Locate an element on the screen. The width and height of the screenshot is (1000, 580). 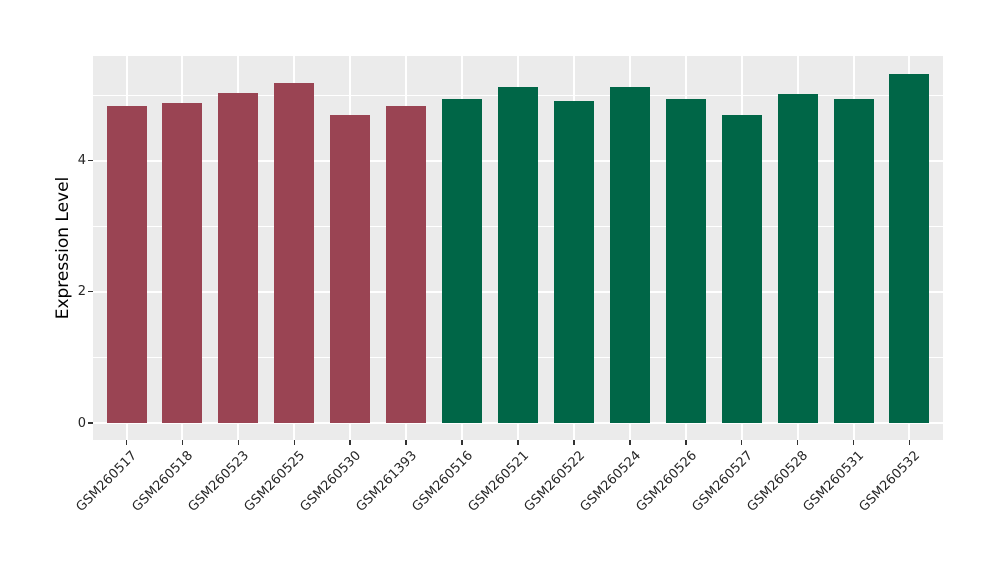
bar-GSM260530 is located at coordinates (350, 268).